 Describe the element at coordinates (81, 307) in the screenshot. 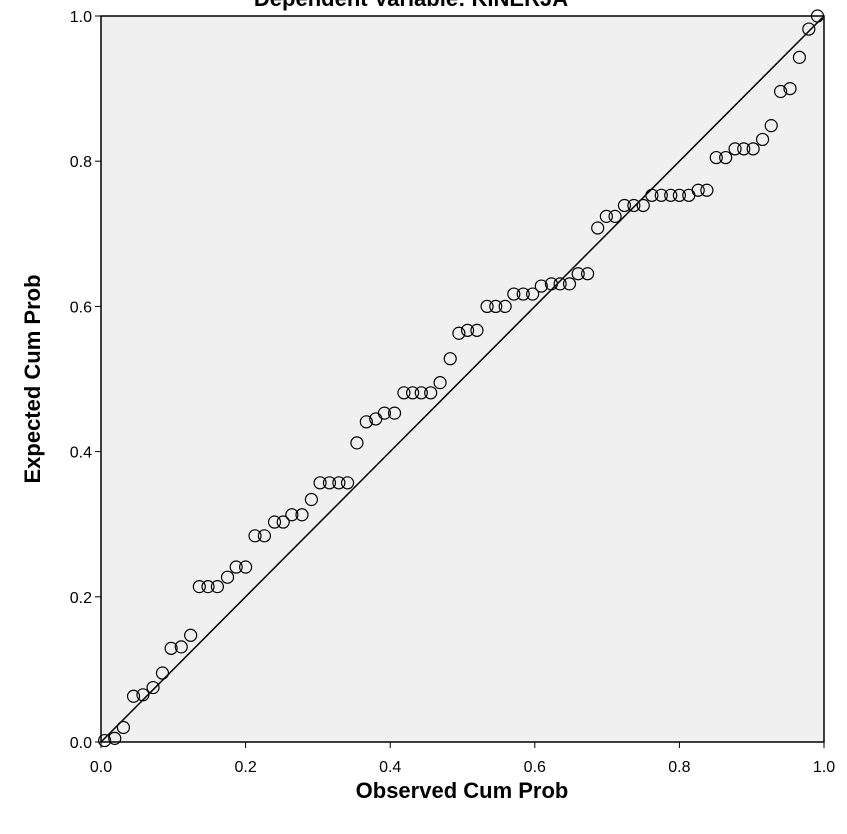

I see `y-tick-label: 0.6` at that location.